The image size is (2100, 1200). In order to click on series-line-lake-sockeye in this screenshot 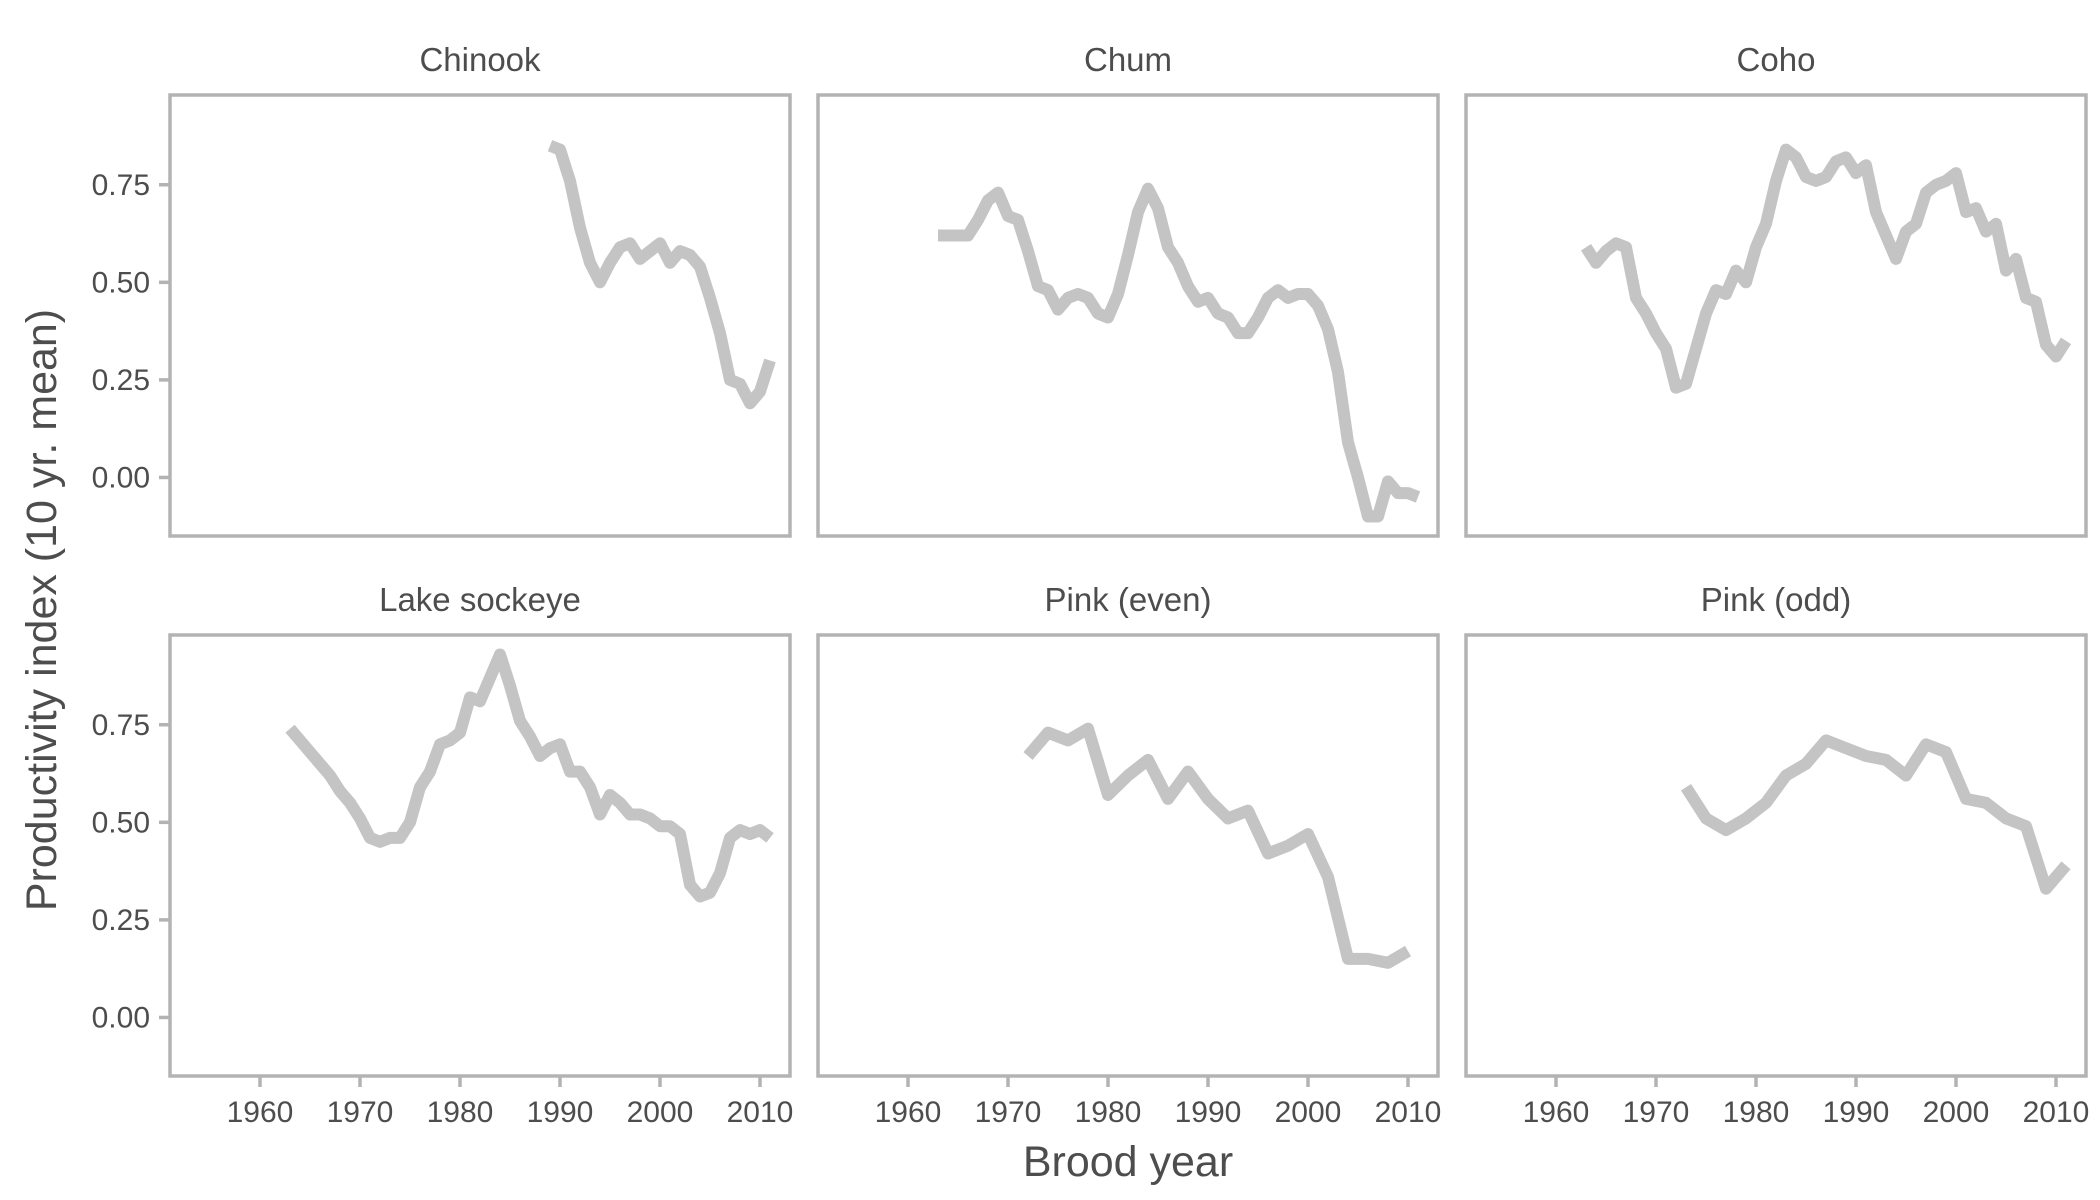, I will do `click(529, 775)`.